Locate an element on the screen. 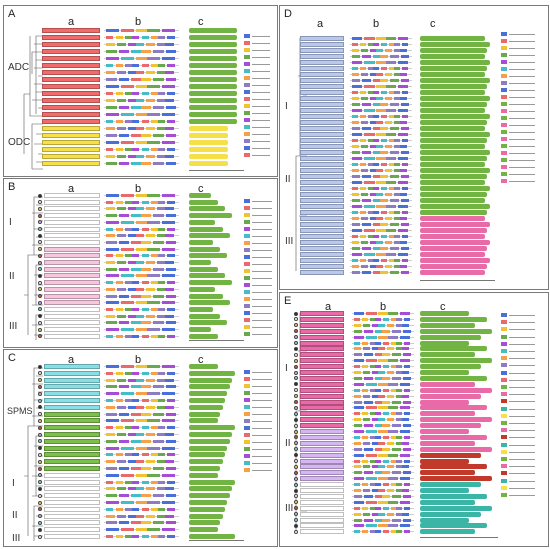  axis-d is located at coordinates (457, 280).